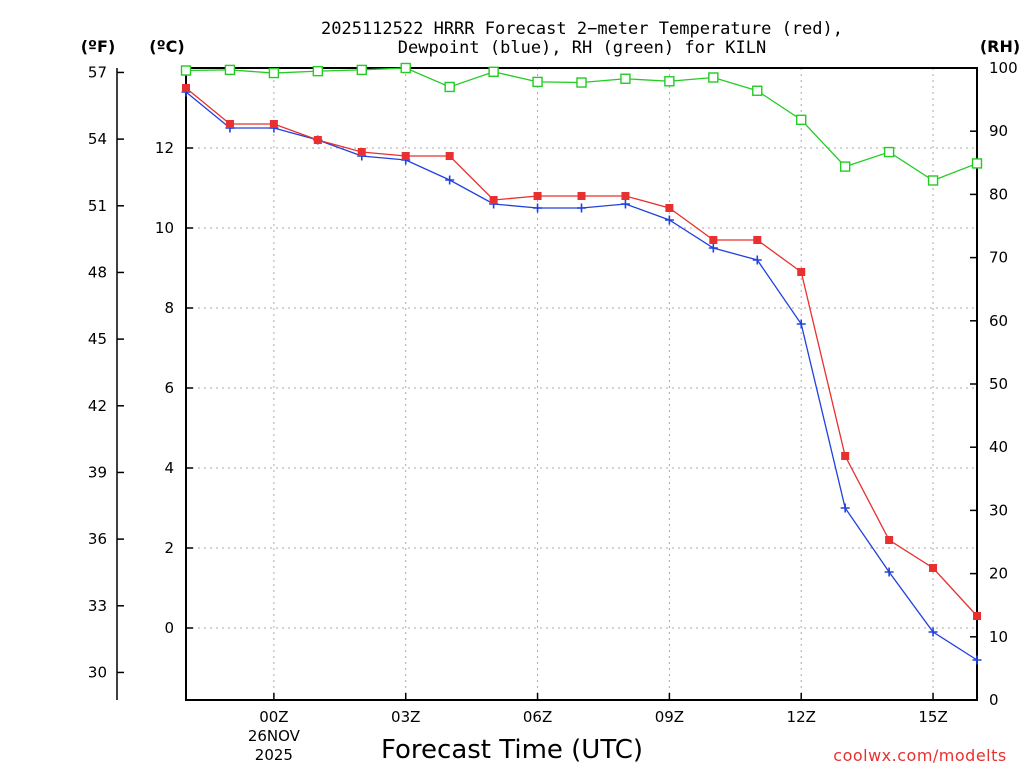 The width and height of the screenshot is (1024, 768). Describe the element at coordinates (669, 717) in the screenshot. I see `x-tick-label: 09Z` at that location.